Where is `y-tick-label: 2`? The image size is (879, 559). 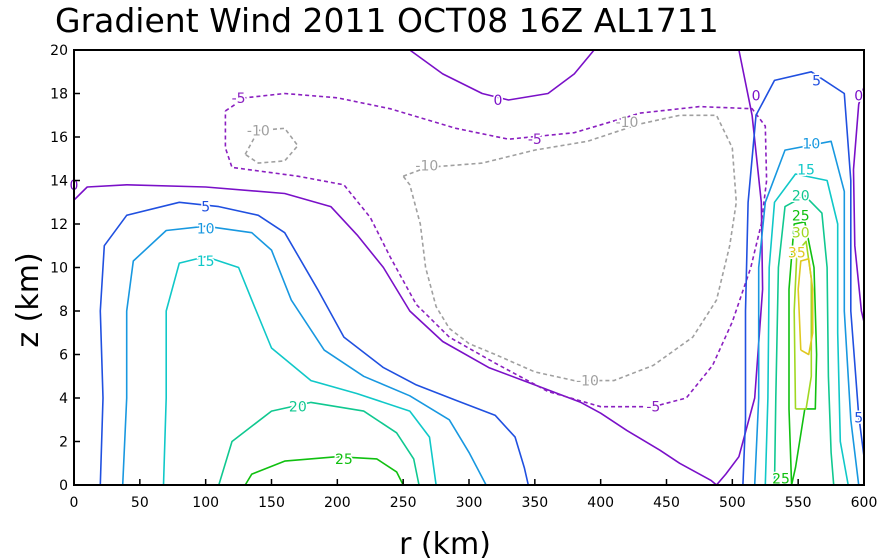
y-tick-label: 2 is located at coordinates (63, 443).